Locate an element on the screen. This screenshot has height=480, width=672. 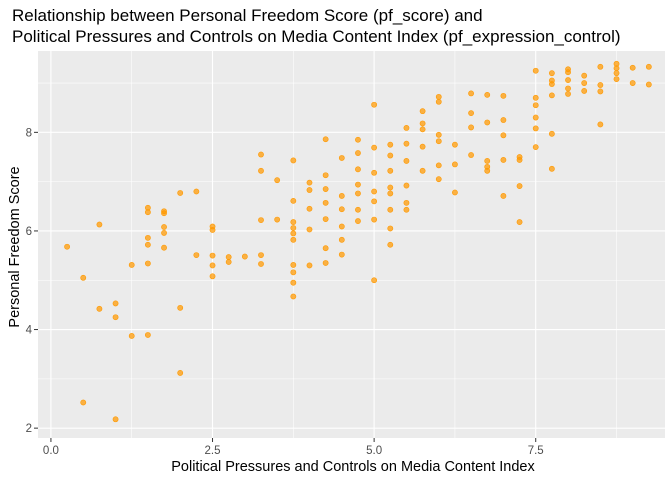
x-tick-label: 2.5 is located at coordinates (213, 451).